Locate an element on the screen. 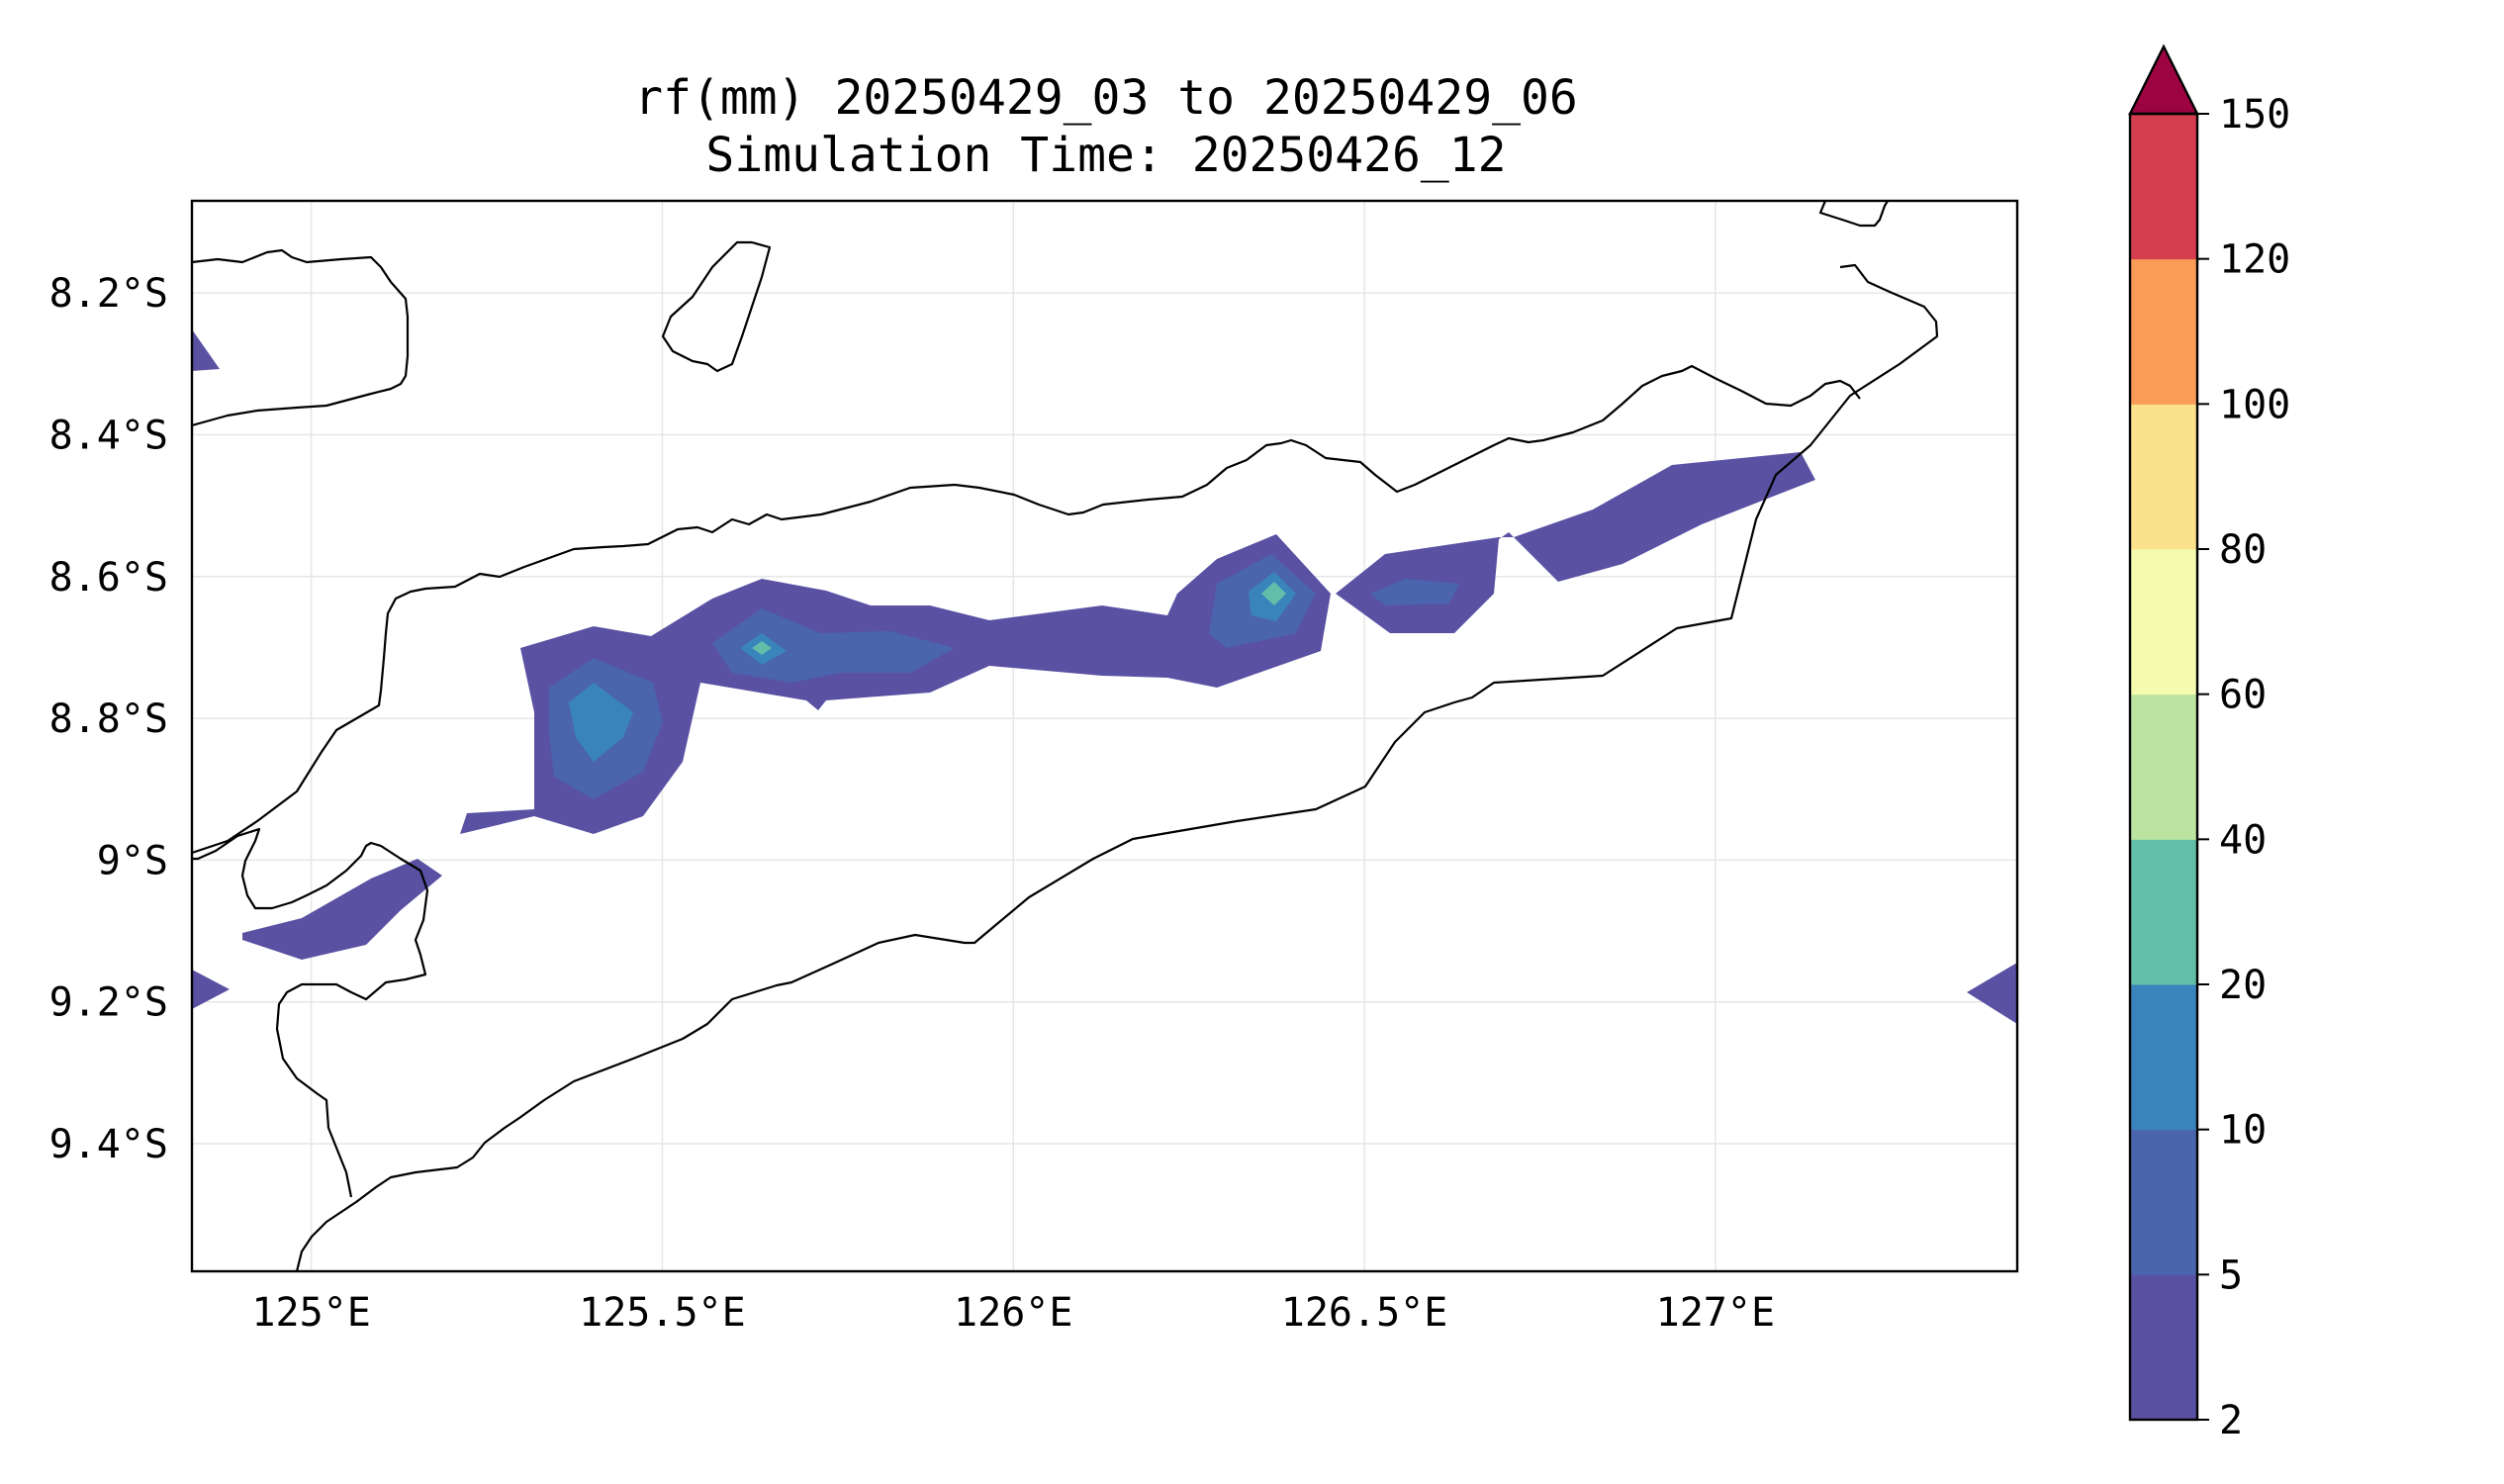 The height and width of the screenshot is (1484, 2504). colorbar: 2 5 10 20 40 60 80 100 120 150 is located at coordinates (2209, 743).